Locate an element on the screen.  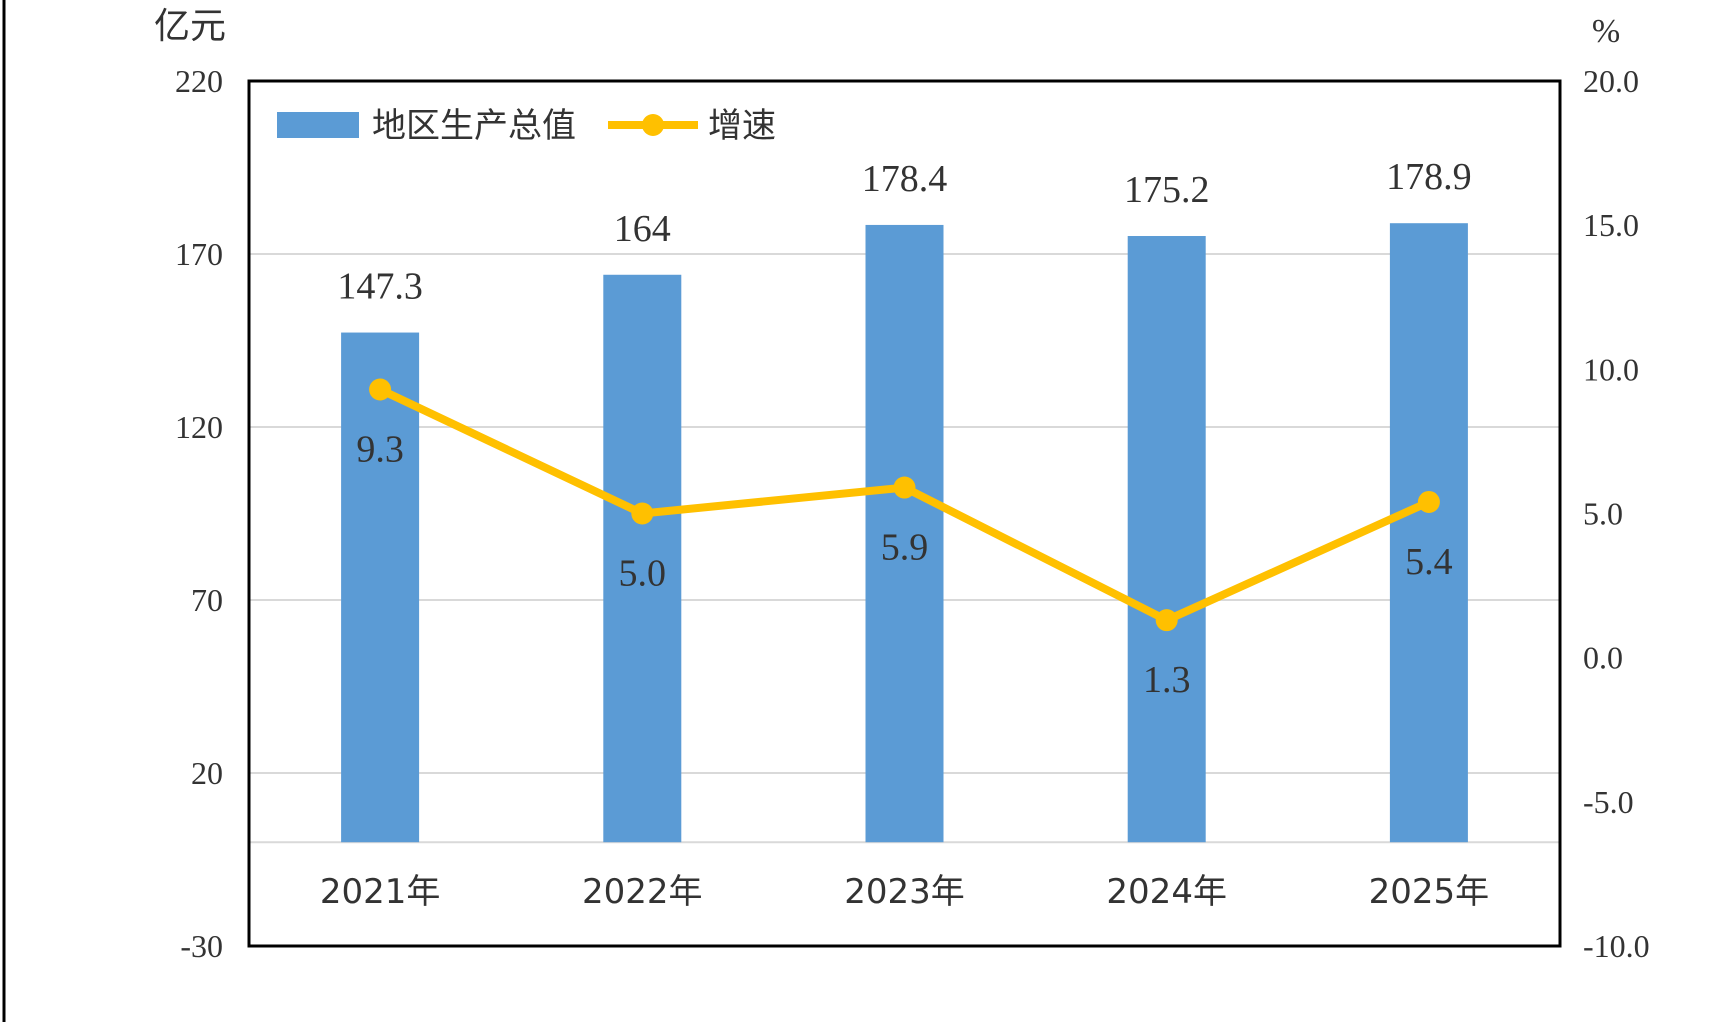
bar-data-label: 178.4 is located at coordinates (905, 179).